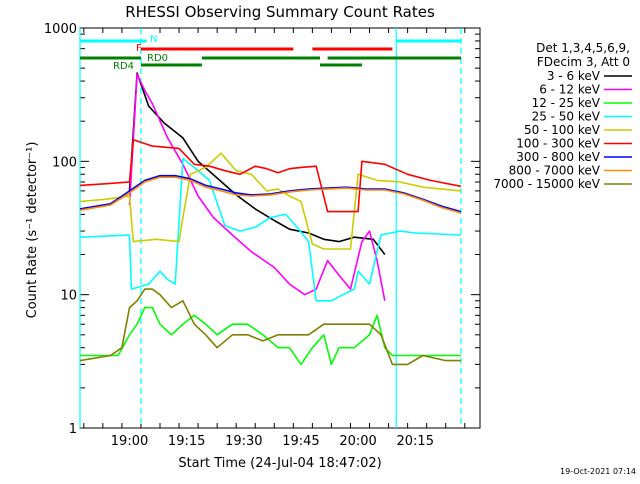  What do you see at coordinates (243, 441) in the screenshot?
I see `x-tick-label: 19:30` at bounding box center [243, 441].